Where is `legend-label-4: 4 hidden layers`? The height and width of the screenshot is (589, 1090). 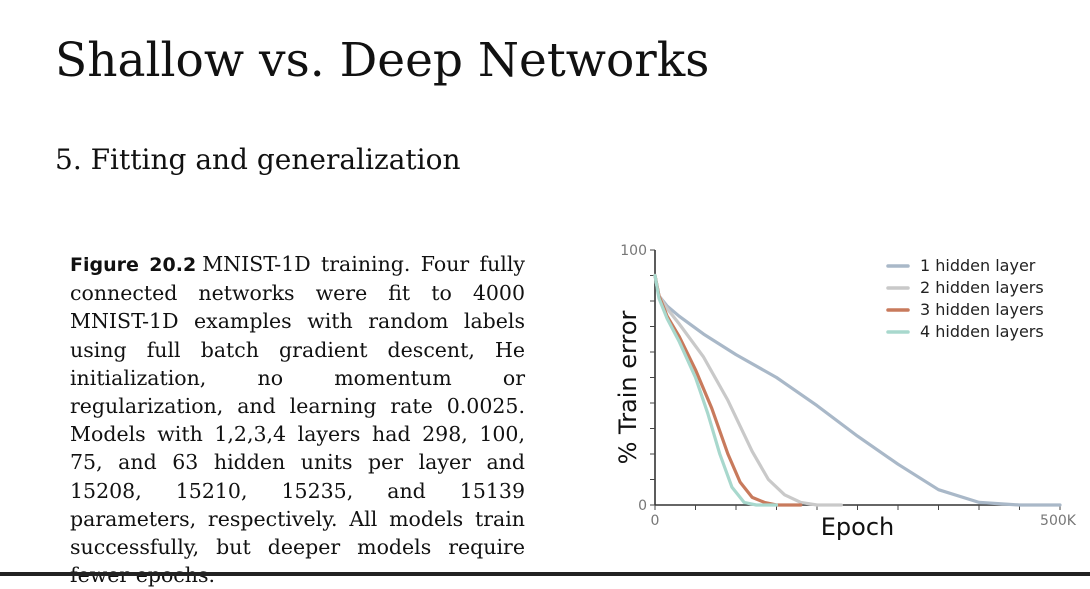
legend-label-4: 4 hidden layers is located at coordinates (982, 331).